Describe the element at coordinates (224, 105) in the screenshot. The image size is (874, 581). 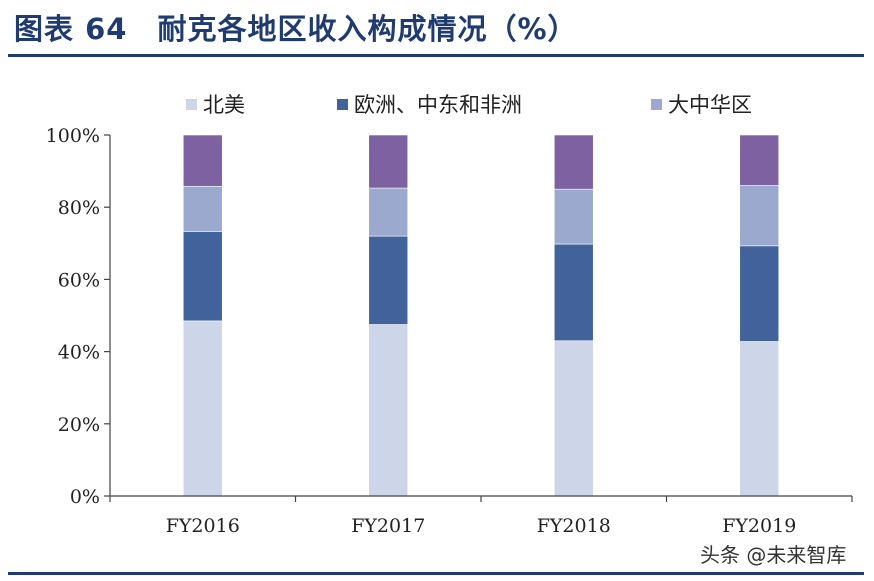
I see `legend-label: 北美` at that location.